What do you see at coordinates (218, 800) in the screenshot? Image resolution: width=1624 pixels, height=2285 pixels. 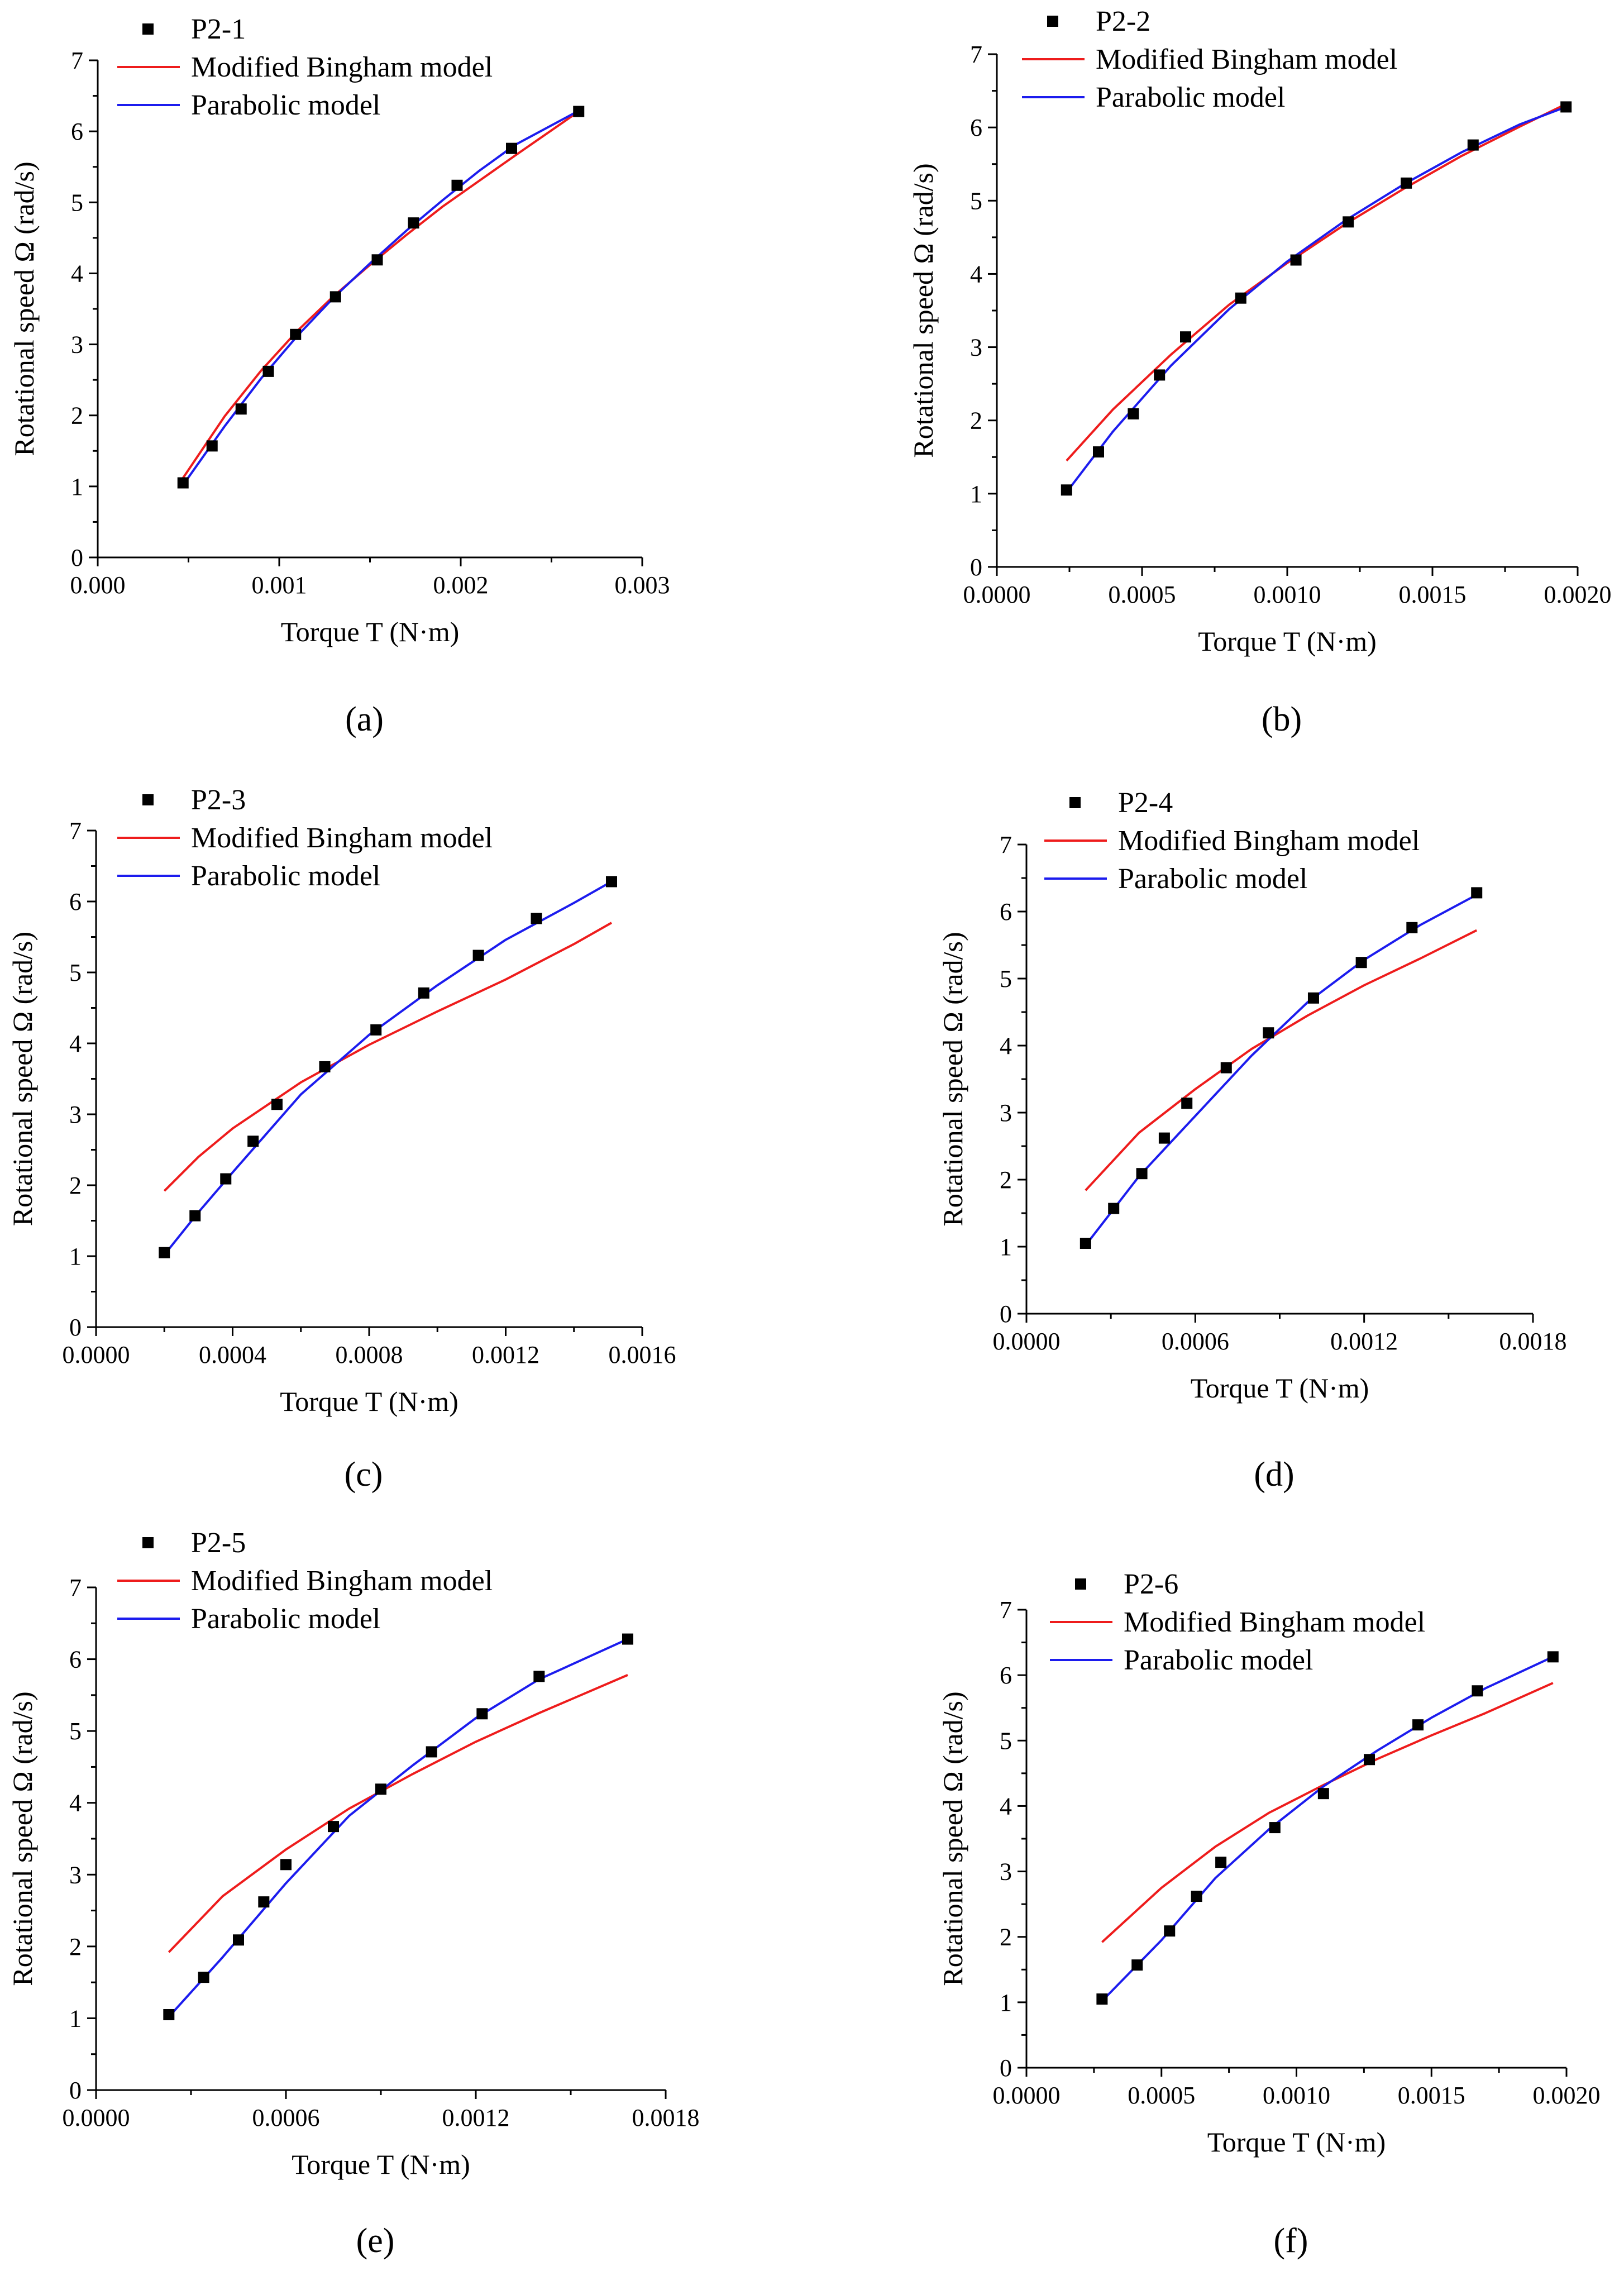 I see `legend-label-points: P2-3` at bounding box center [218, 800].